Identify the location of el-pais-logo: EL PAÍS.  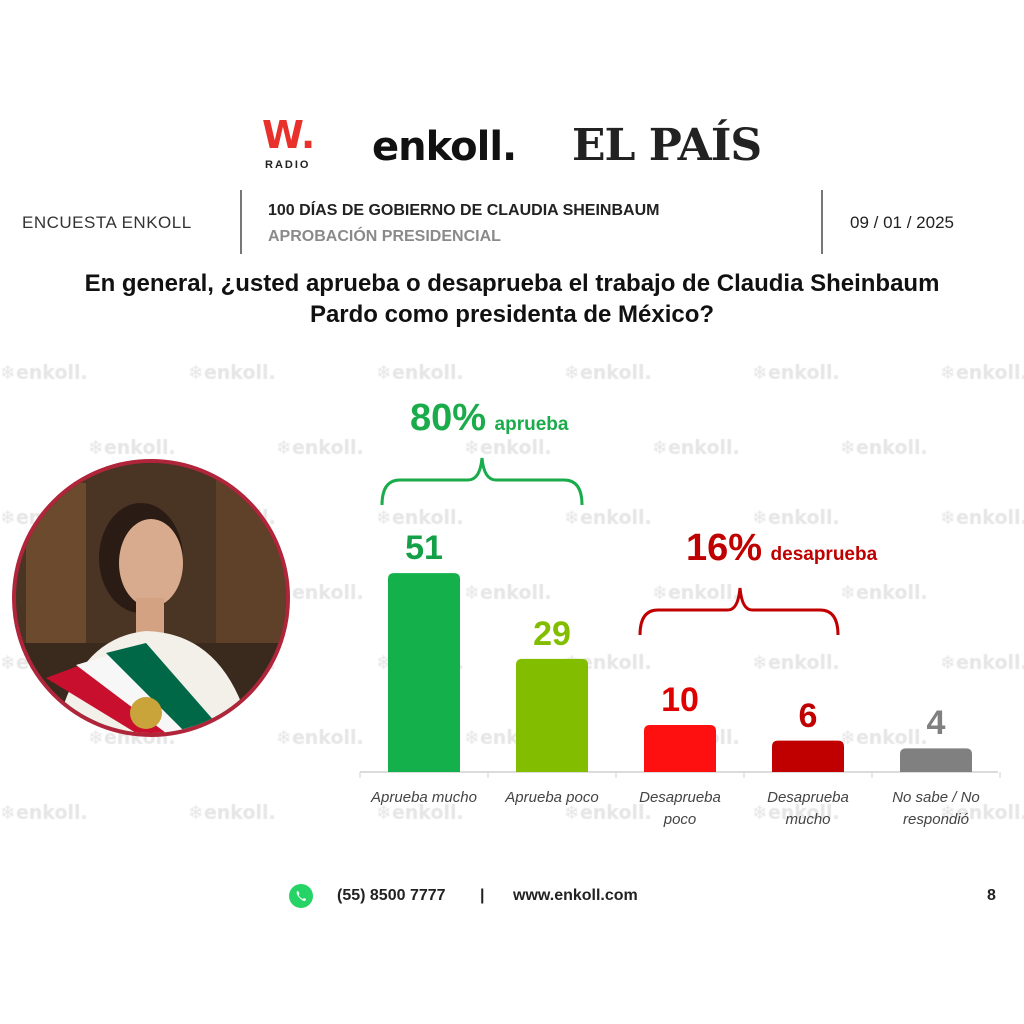
(667, 145).